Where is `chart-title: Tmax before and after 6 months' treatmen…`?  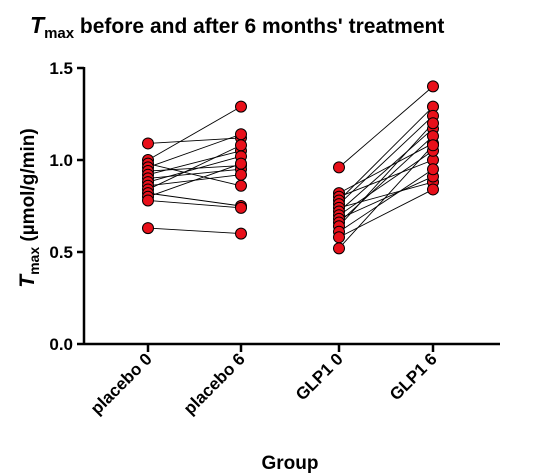
chart-title: Tmax before and after 6 months' treatmen… is located at coordinates (237, 27).